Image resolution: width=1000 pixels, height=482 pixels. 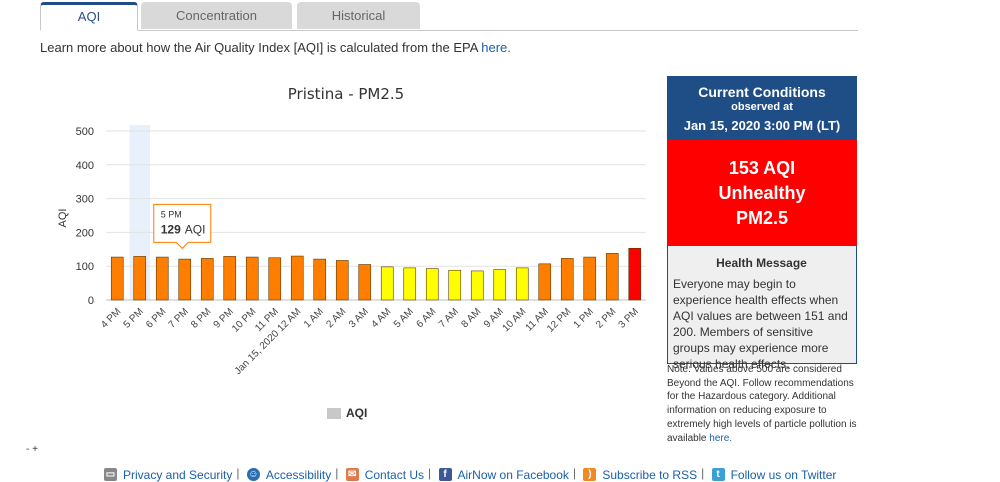 What do you see at coordinates (85, 233) in the screenshot?
I see `y-tick-label: 200` at bounding box center [85, 233].